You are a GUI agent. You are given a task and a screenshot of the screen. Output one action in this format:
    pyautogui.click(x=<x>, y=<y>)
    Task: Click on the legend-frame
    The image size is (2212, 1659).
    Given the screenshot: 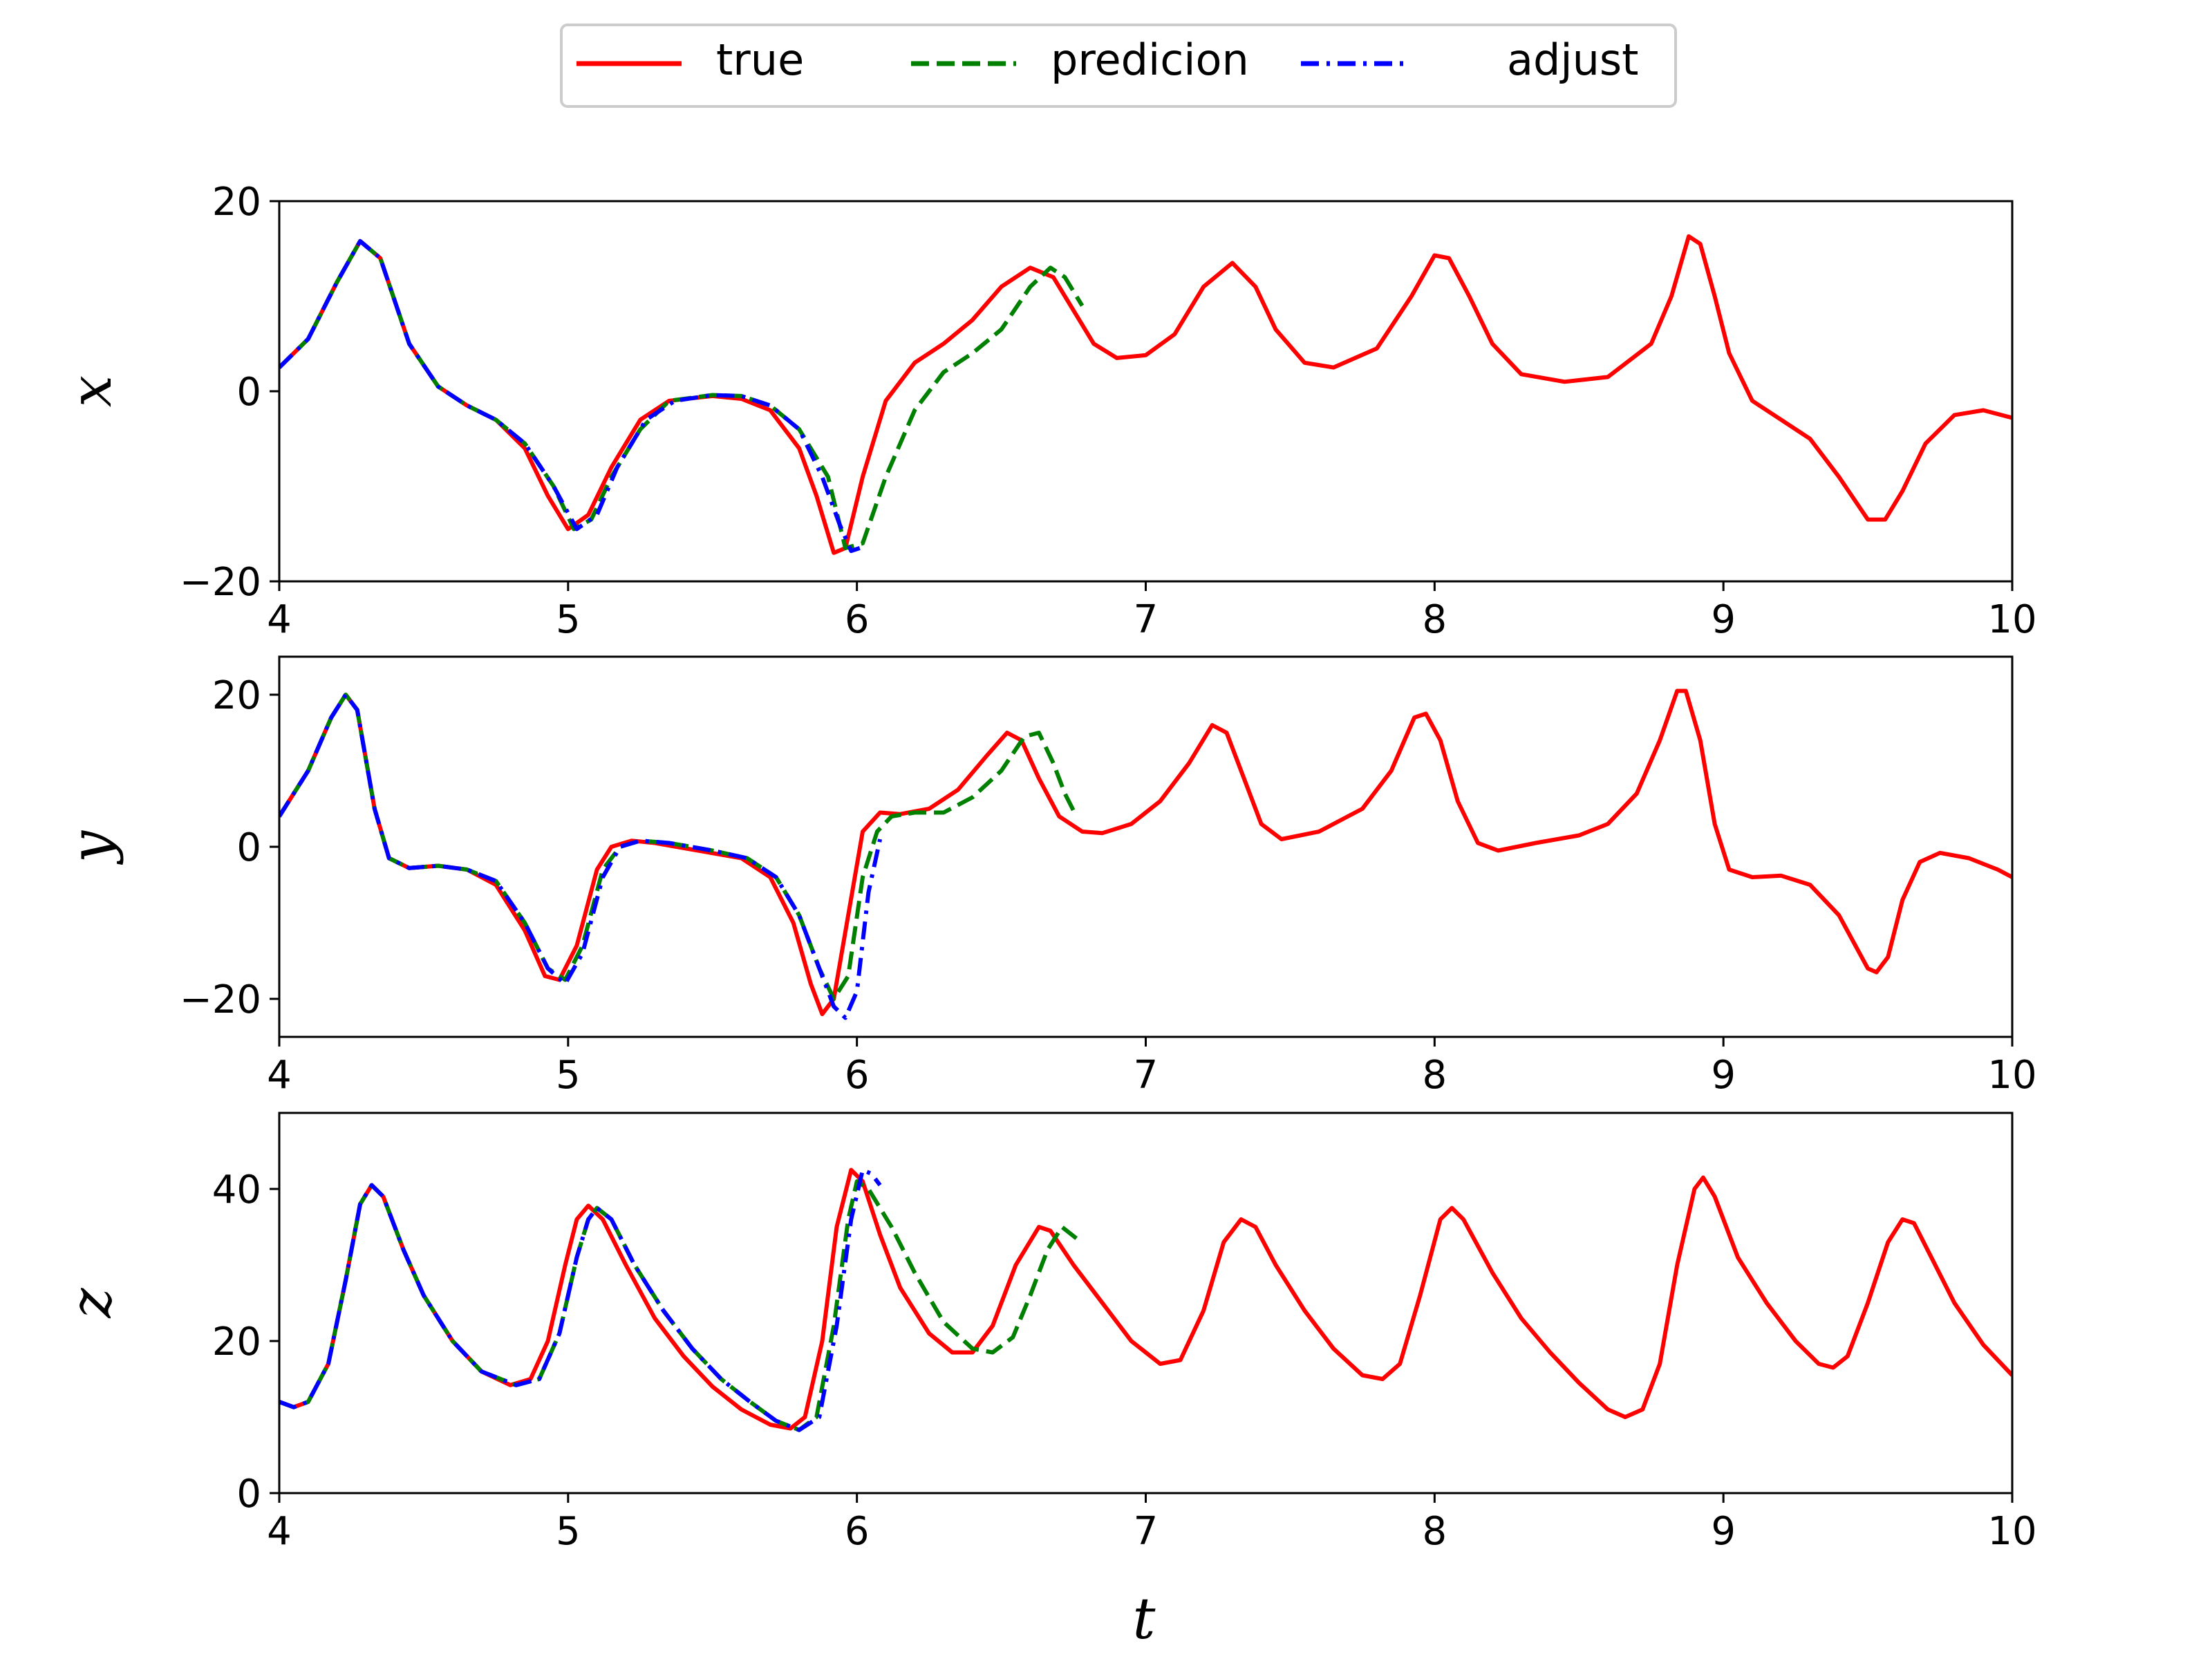 What is the action you would take?
    pyautogui.click(x=1118, y=66)
    